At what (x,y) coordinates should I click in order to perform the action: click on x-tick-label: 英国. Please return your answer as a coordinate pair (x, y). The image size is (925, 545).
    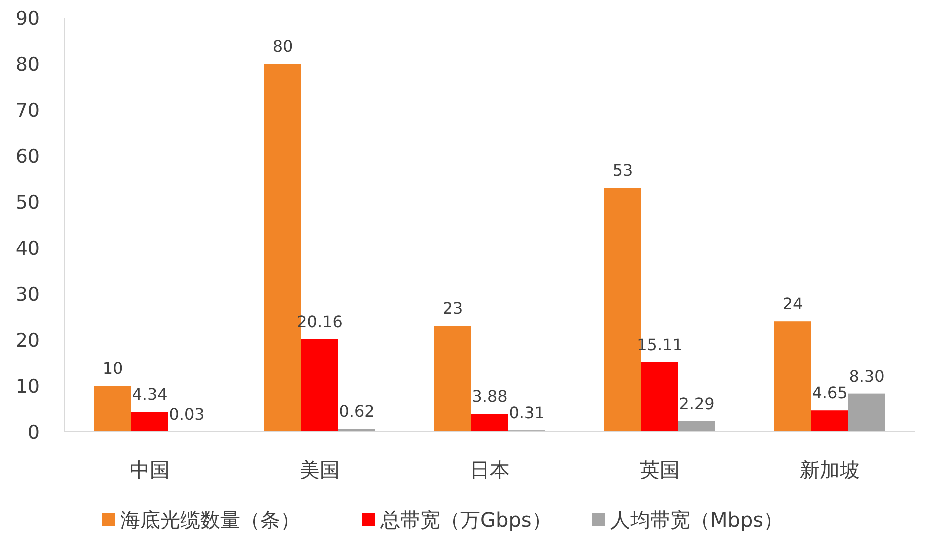
    Looking at the image, I should click on (660, 470).